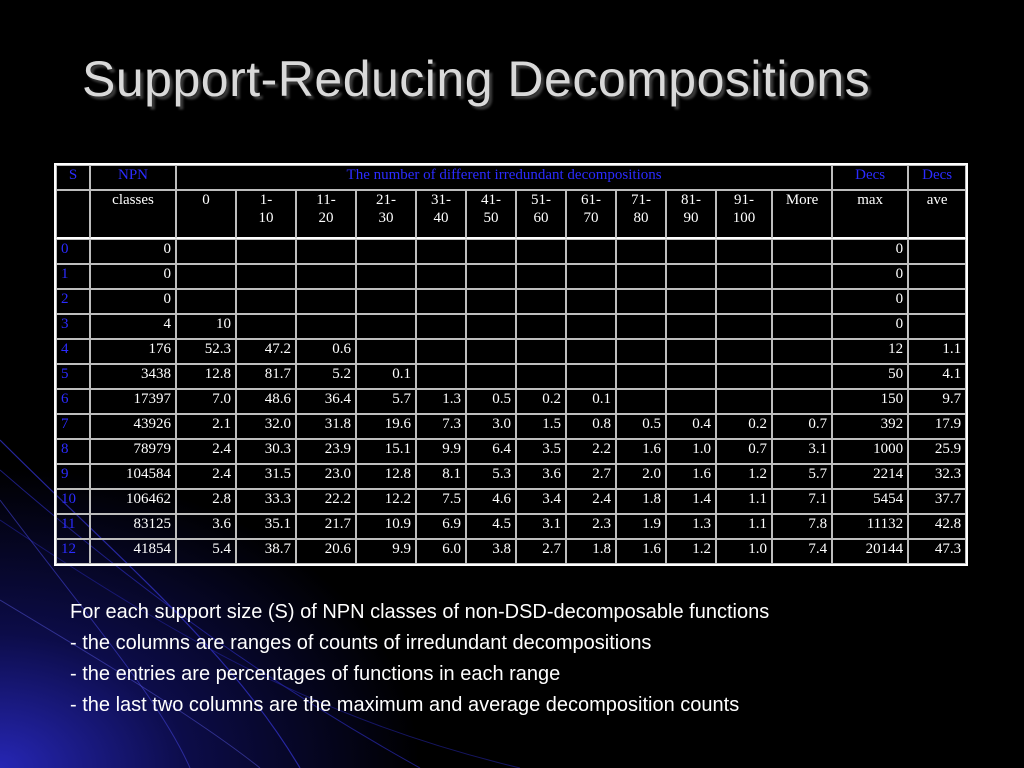  Describe the element at coordinates (591, 451) in the screenshot. I see `cell-range-percent: 2.2` at that location.